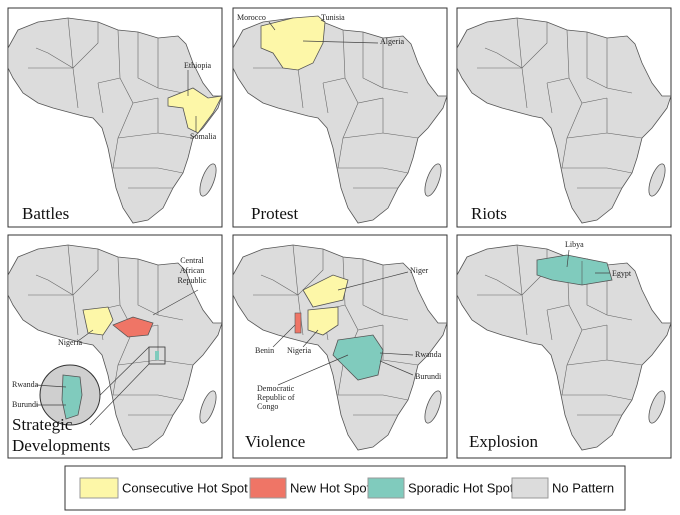 The width and height of the screenshot is (680, 515). I want to click on panel-title: Developments, so click(61, 445).